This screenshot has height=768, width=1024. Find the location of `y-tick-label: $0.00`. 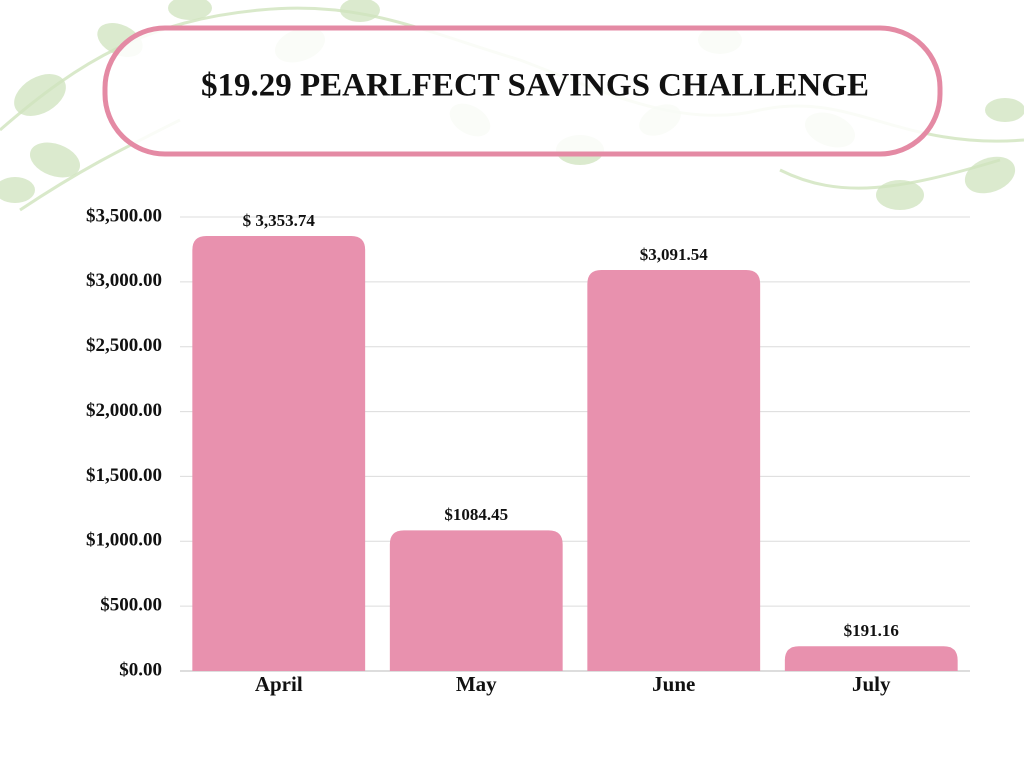

y-tick-label: $0.00 is located at coordinates (140, 669).